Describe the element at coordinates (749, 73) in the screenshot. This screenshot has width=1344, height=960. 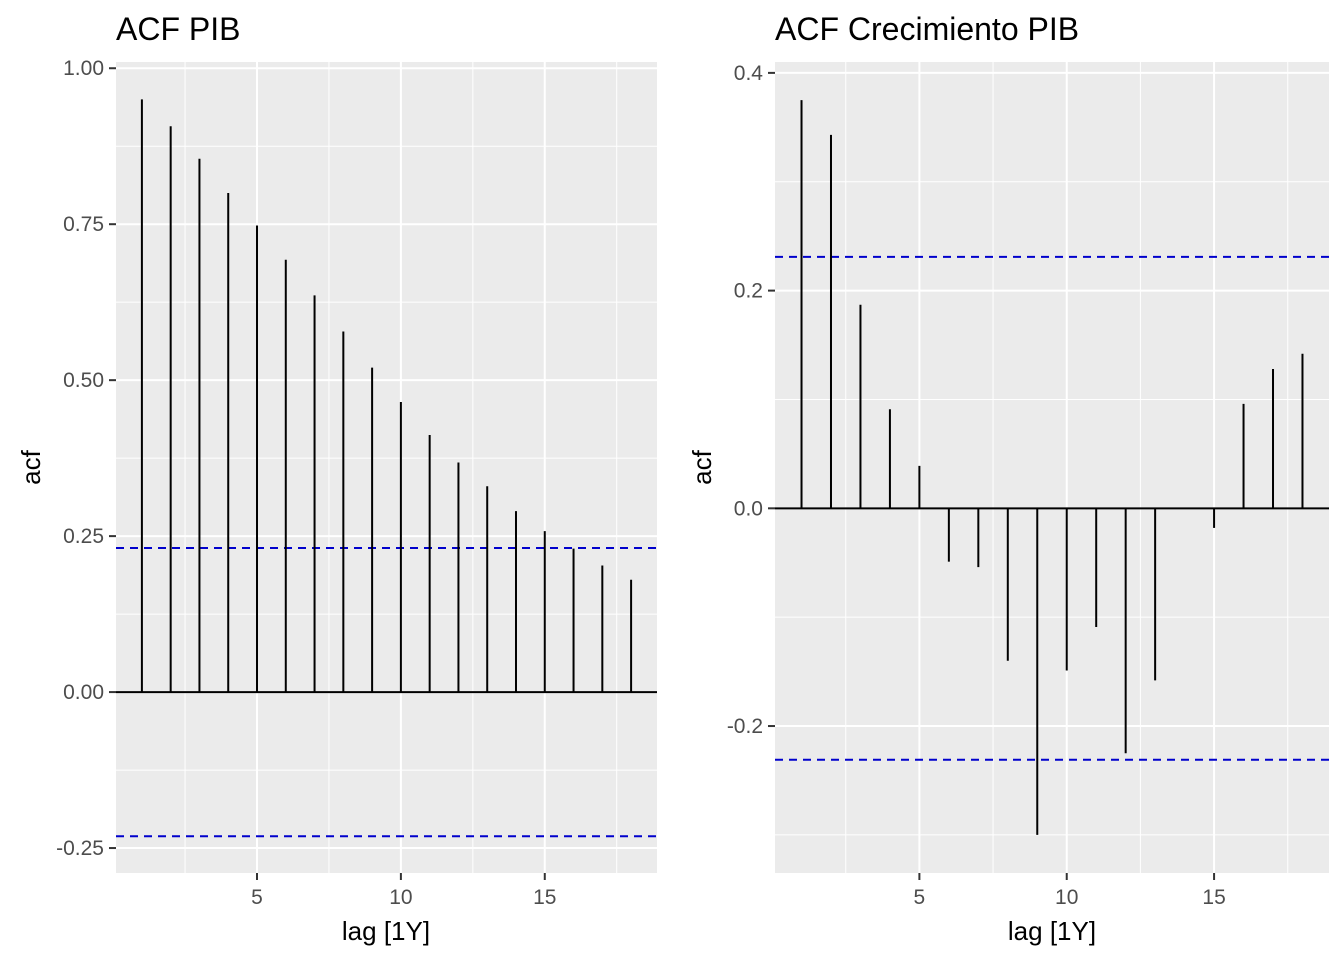
I see `y-tick-label: 0.4` at that location.